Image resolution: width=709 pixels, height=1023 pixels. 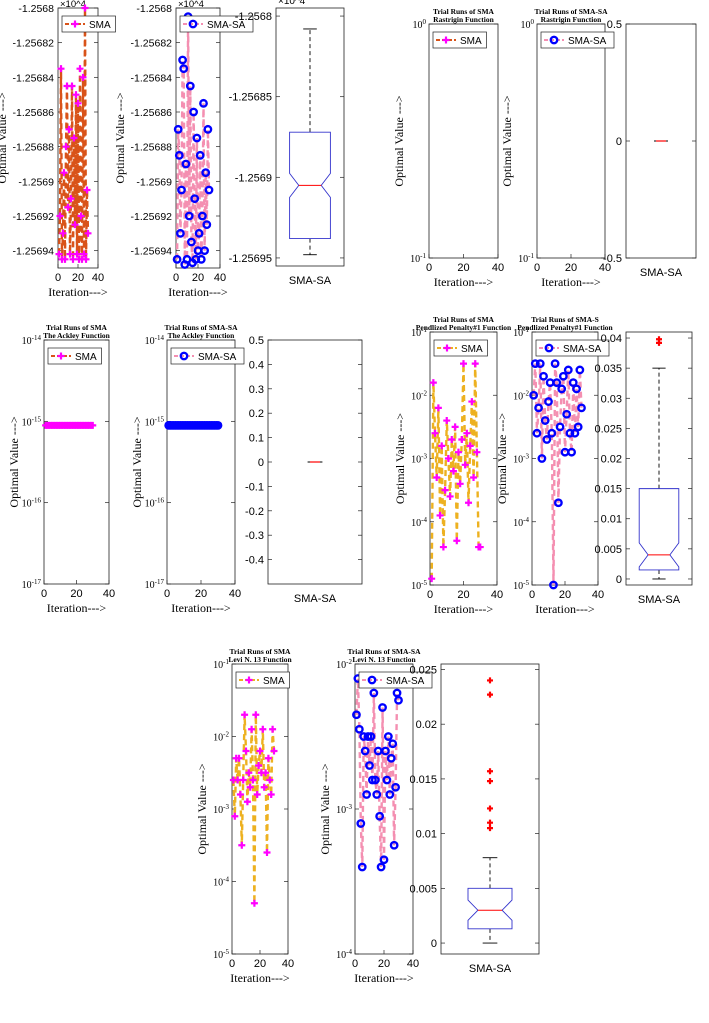 What do you see at coordinates (611, 520) in the screenshot?
I see `y-tick-label: 0.01` at bounding box center [611, 520].